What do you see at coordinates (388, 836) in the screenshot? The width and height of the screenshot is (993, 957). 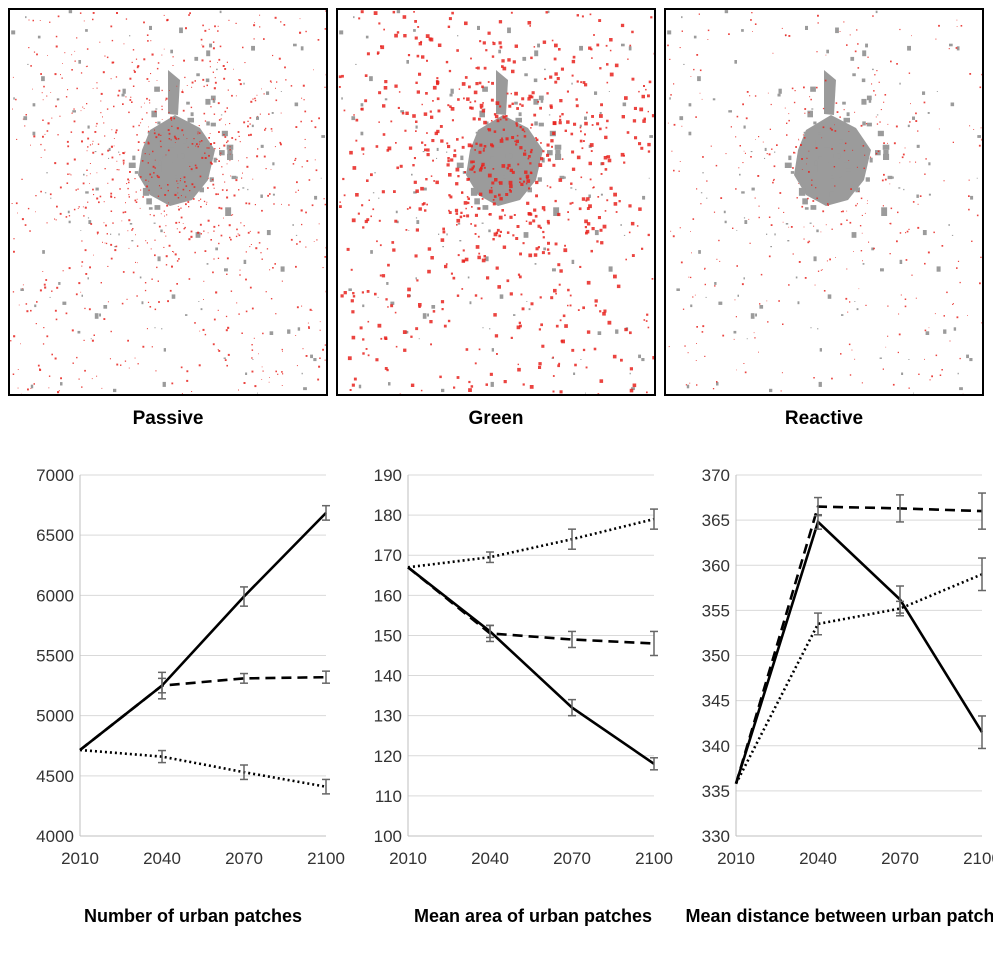 I see `y-tick-label: 100` at bounding box center [388, 836].